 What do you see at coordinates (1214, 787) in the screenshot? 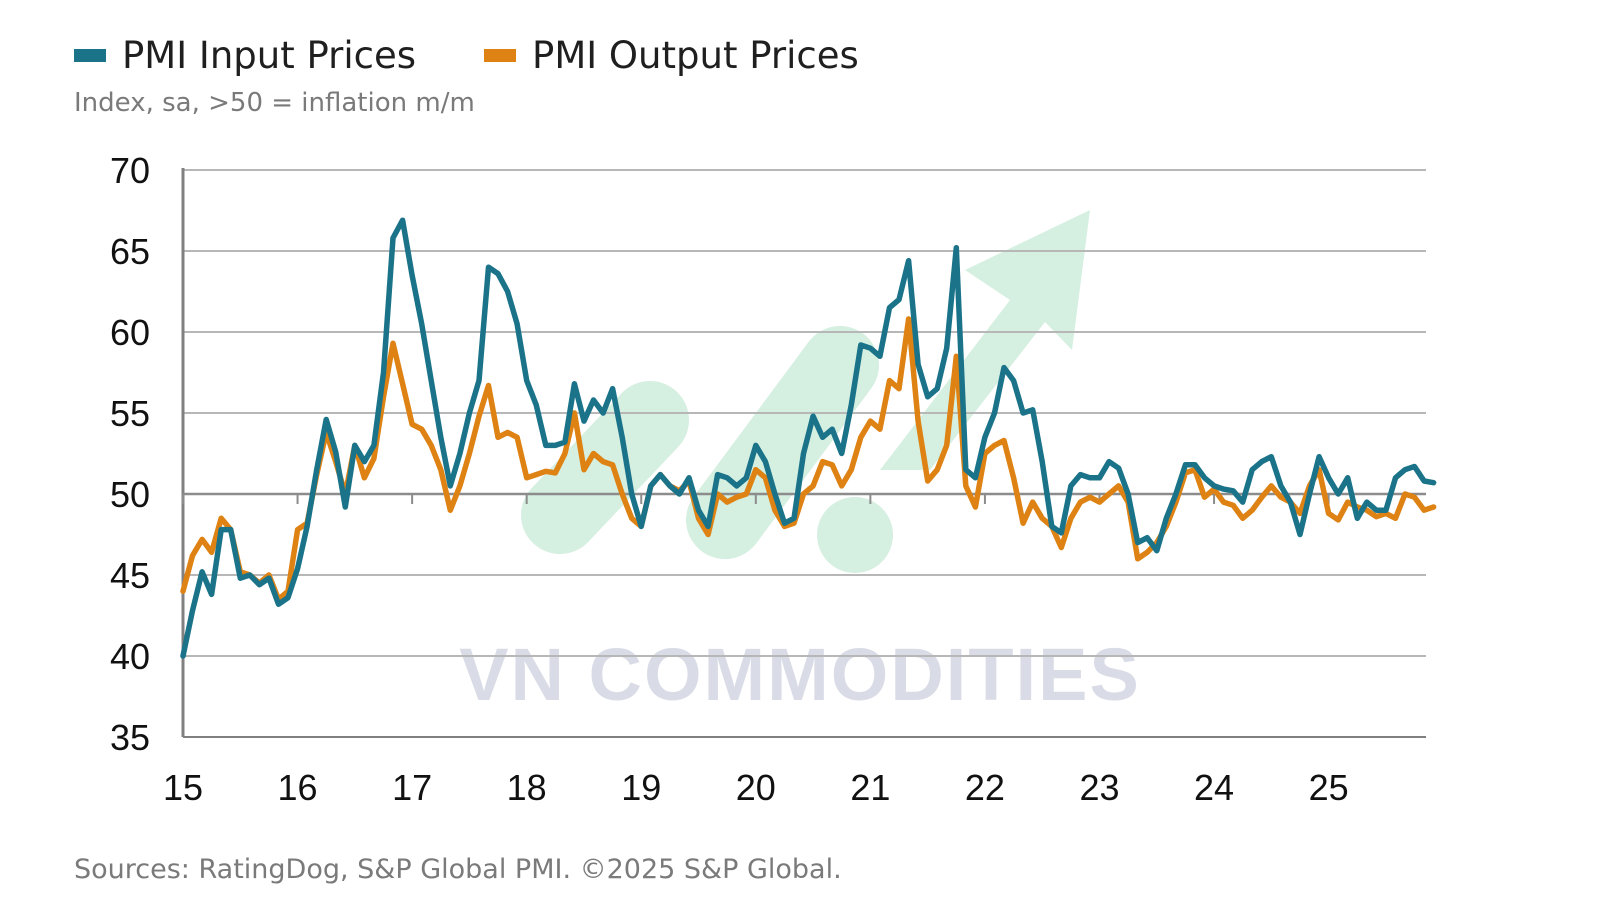
I see `x-tick-label: 24` at bounding box center [1214, 787].